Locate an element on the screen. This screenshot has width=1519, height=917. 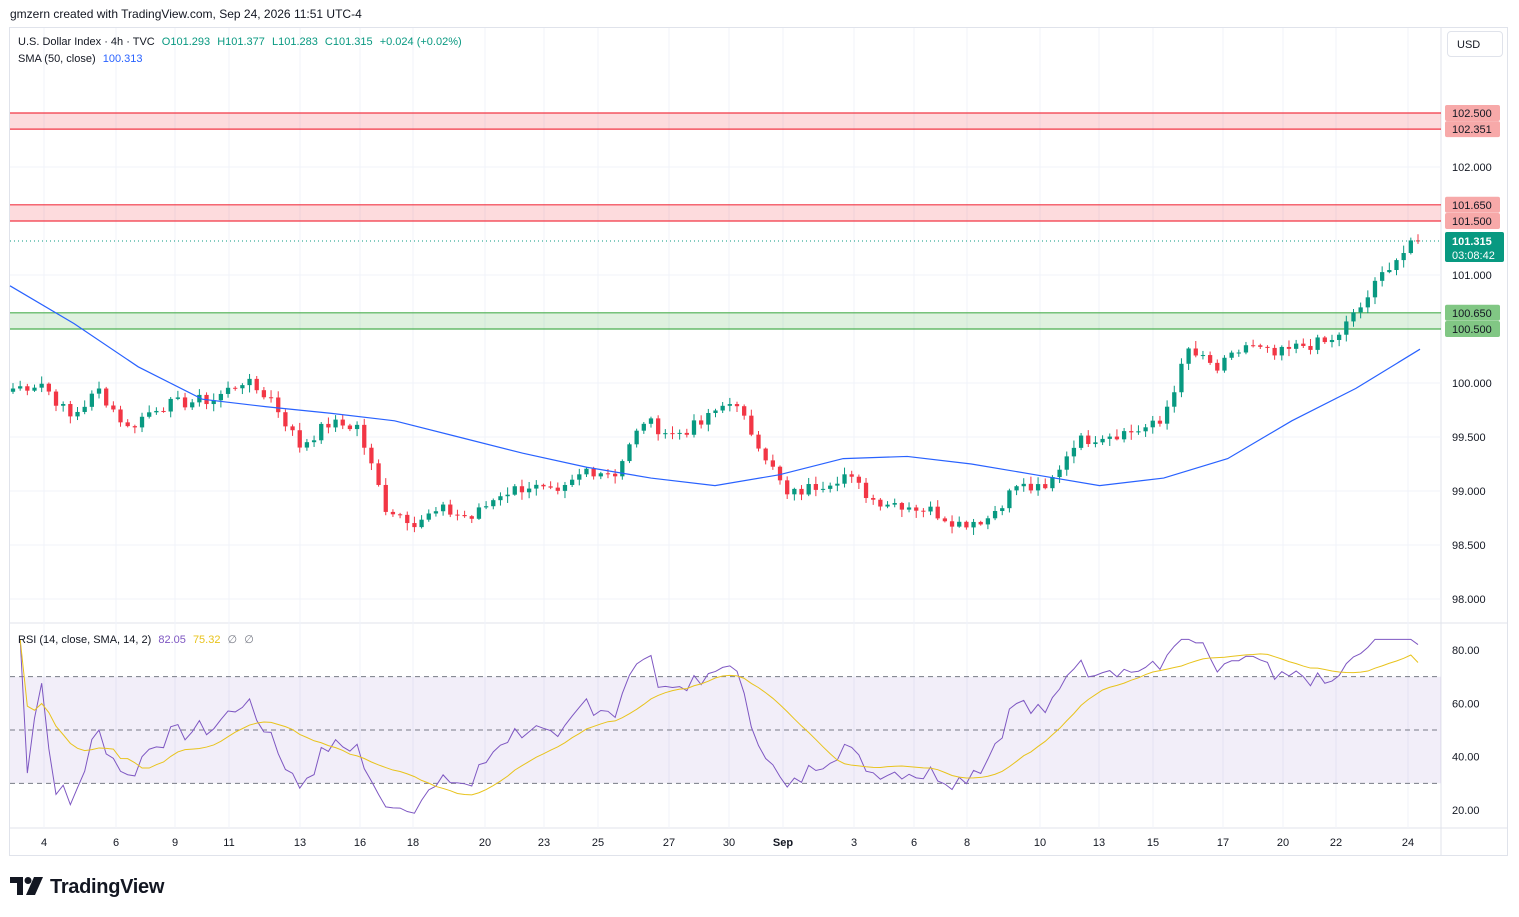
time-tick-label: 30 is located at coordinates (729, 843).